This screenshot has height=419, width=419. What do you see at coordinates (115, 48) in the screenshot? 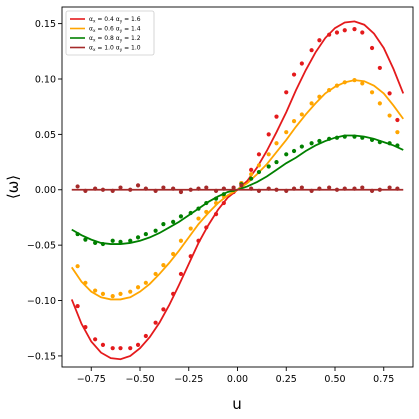
I see `legend-entry-3: αx = 1.0 αy = 1.0` at bounding box center [115, 48].